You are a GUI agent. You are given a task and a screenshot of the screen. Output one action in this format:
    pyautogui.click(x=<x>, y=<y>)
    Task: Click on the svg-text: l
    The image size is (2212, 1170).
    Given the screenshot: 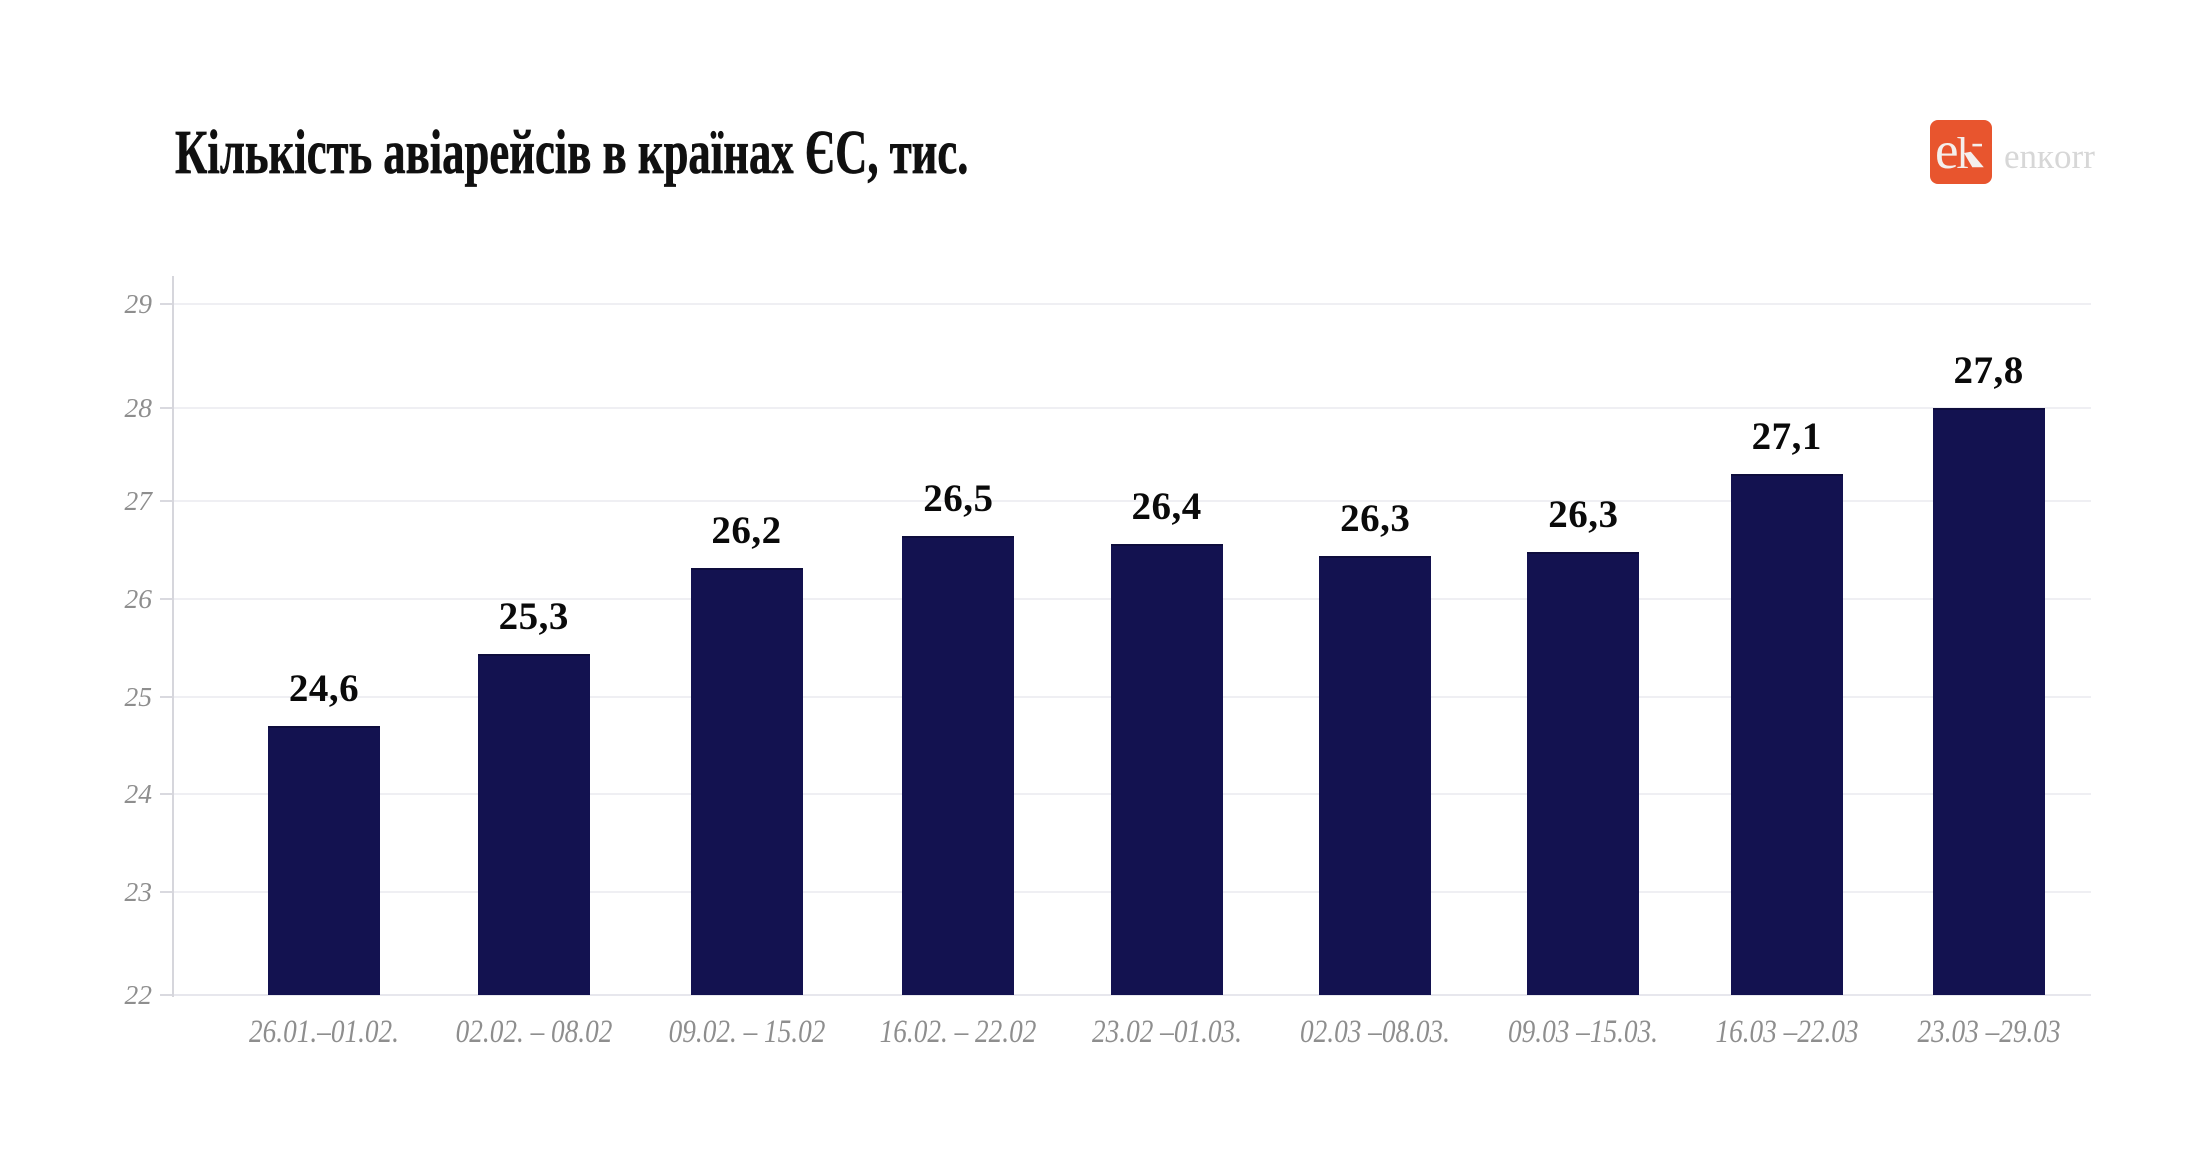 What is the action you would take?
    pyautogui.click(x=1963, y=153)
    